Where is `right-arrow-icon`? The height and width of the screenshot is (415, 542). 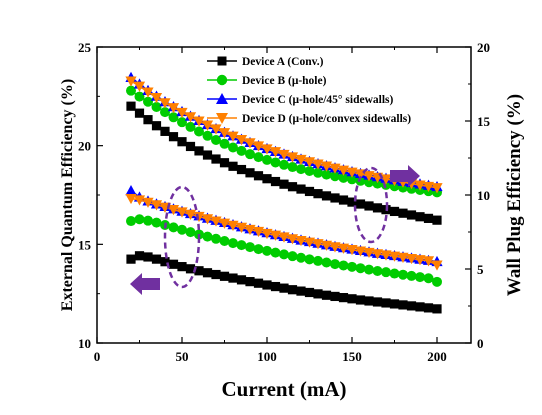 right-arrow-icon is located at coordinates (405, 176).